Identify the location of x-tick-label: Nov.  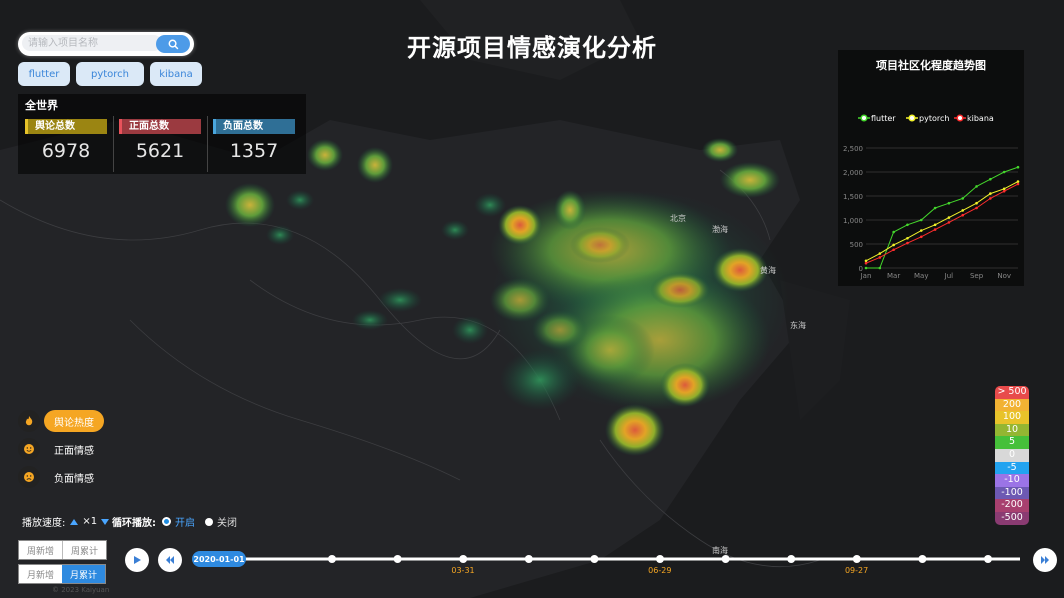
(1004, 276).